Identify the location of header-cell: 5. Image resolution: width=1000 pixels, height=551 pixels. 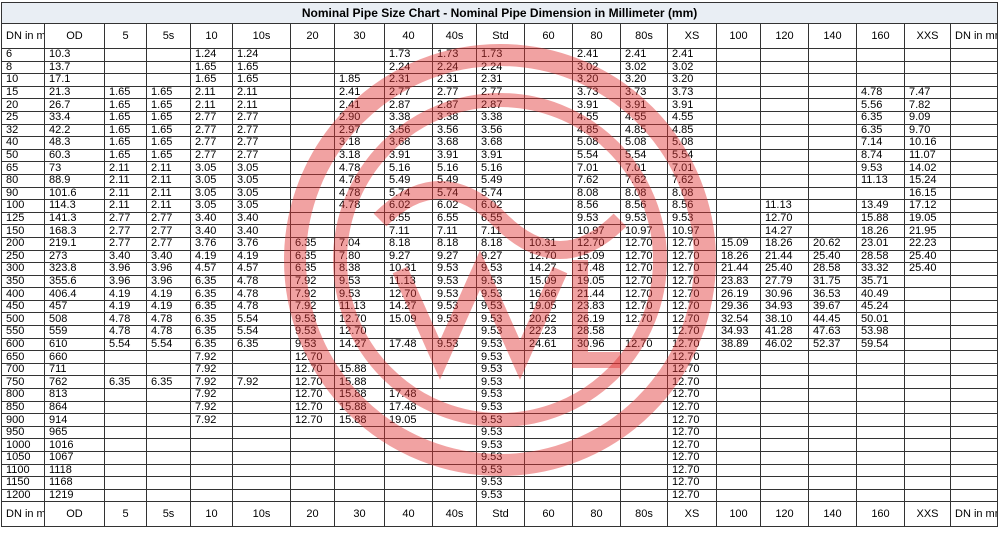
(125, 36).